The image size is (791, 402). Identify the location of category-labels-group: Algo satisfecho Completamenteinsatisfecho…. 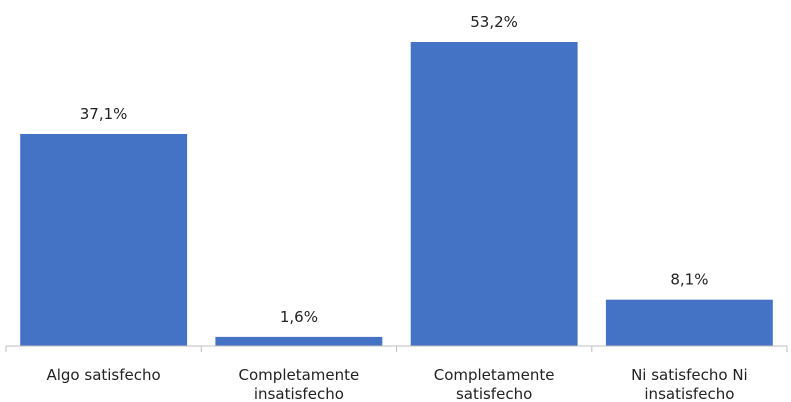
(396, 384).